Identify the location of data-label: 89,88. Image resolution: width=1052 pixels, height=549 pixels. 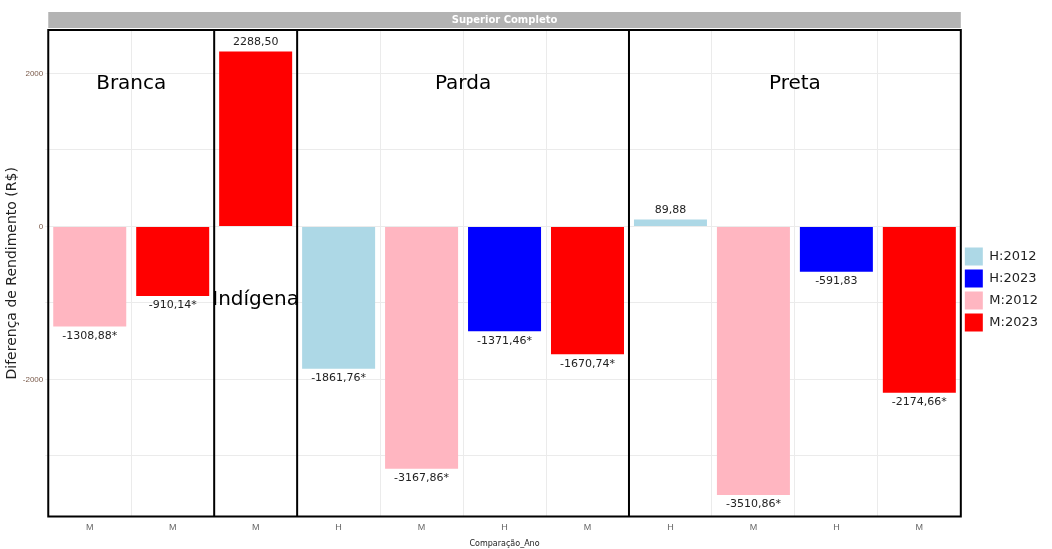
(670, 209).